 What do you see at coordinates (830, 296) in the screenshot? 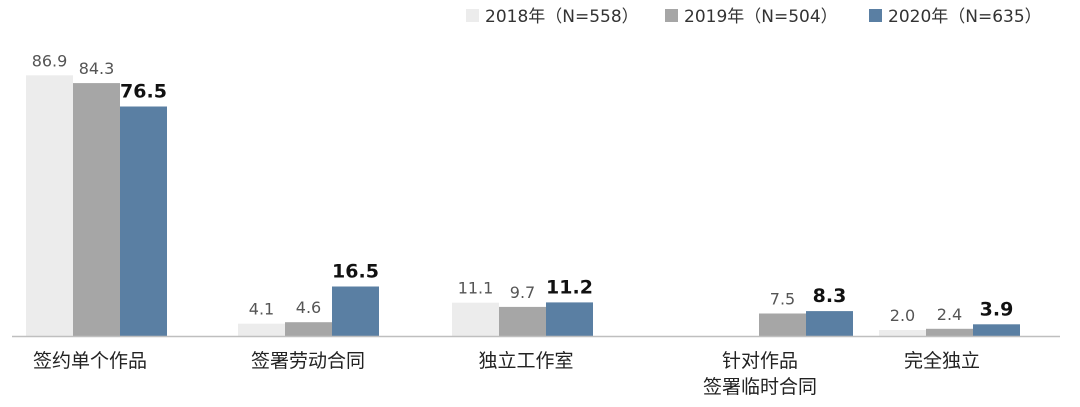
I see `value-label-2-3: 8.3` at bounding box center [830, 296].